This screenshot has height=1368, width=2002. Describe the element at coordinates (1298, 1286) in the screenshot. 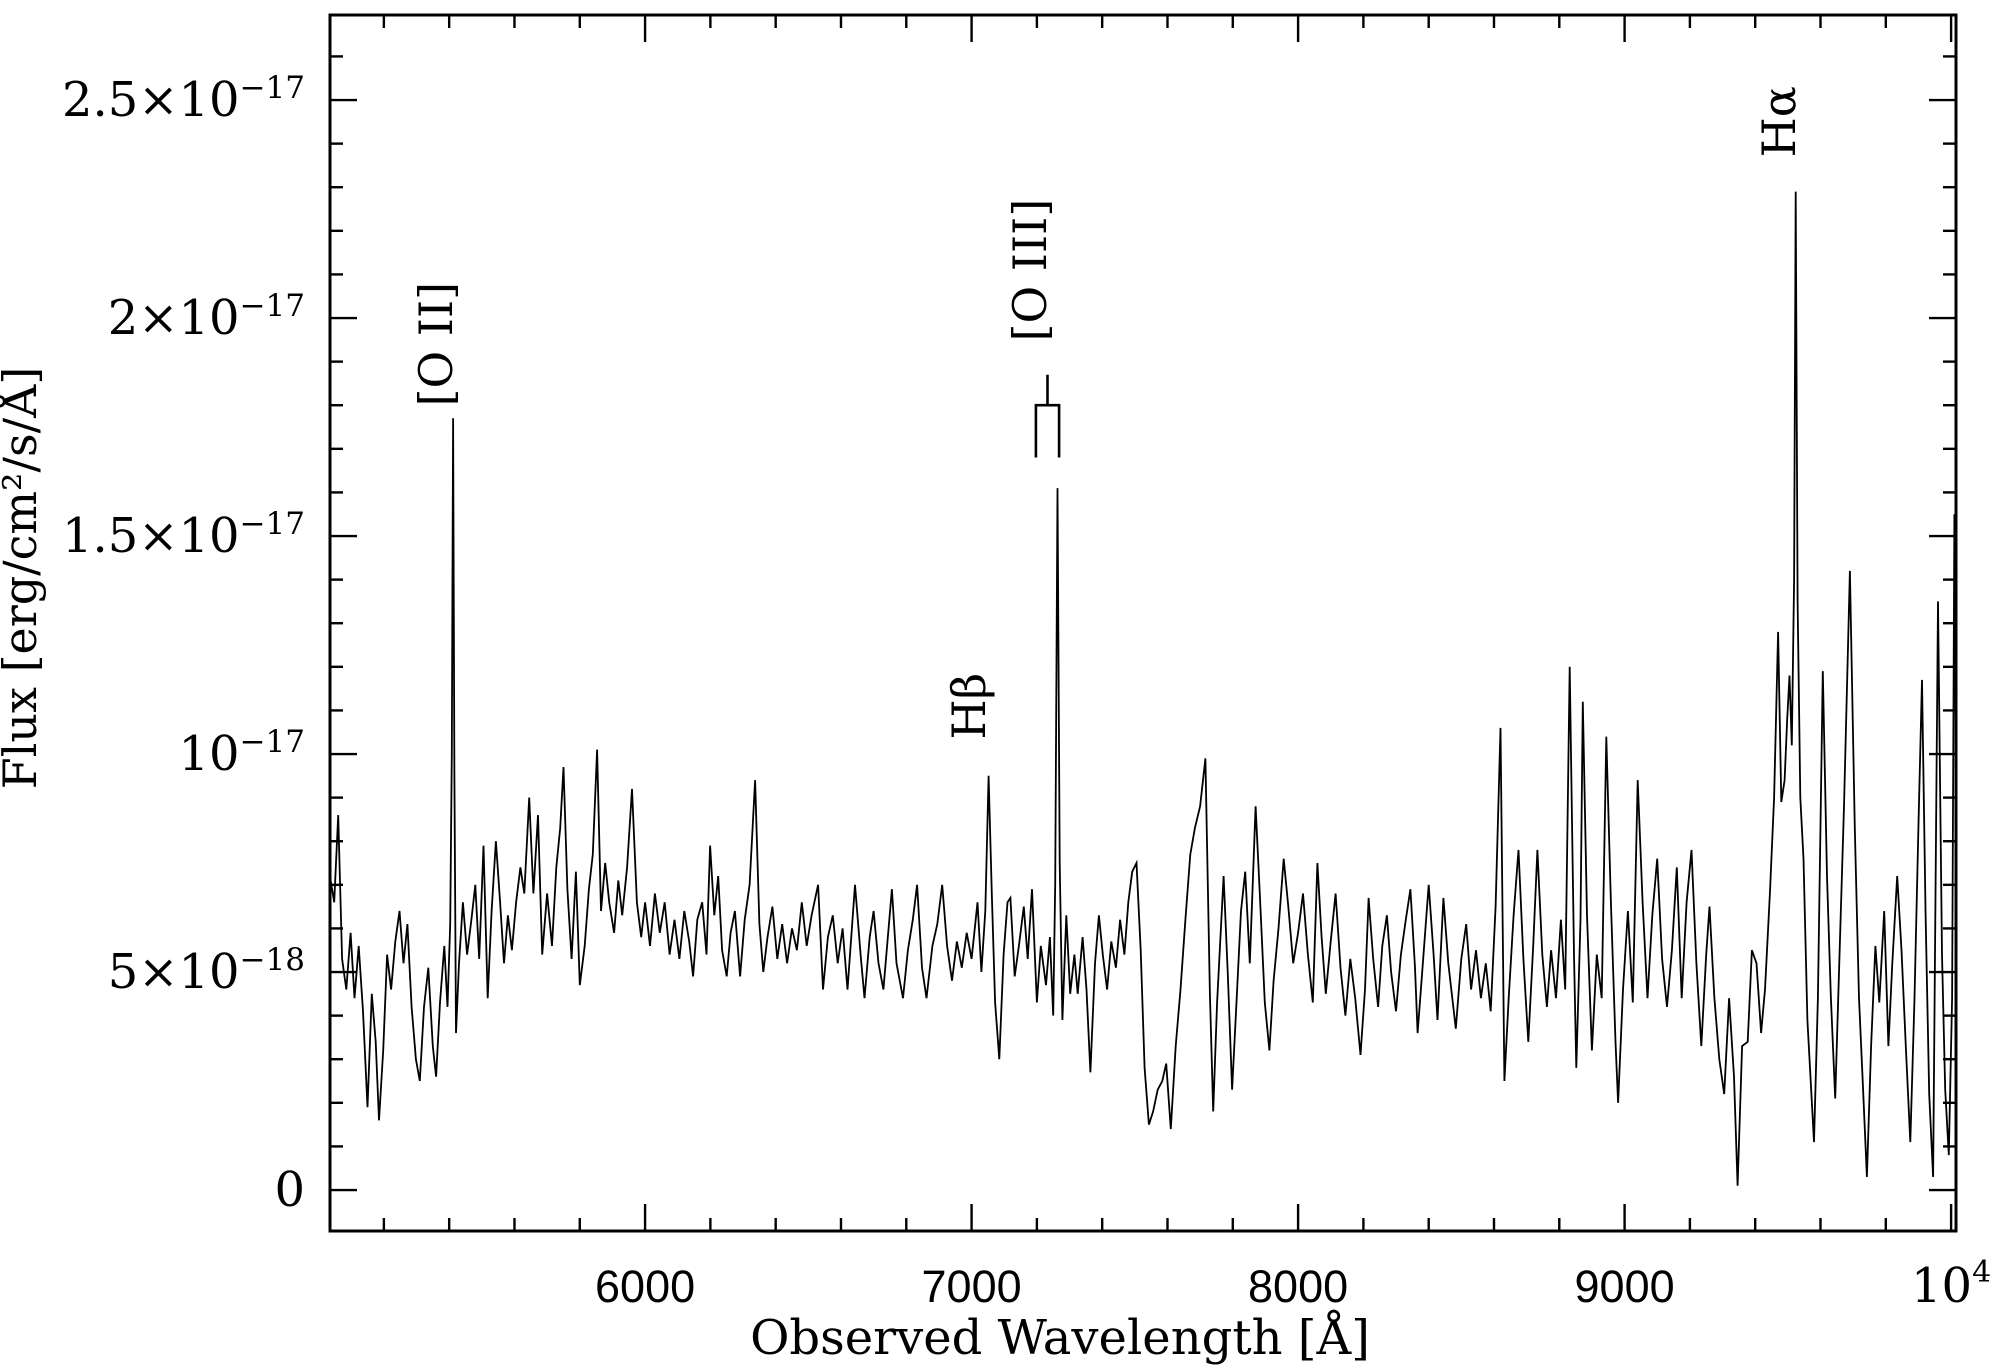

I see `tick-label: 8000` at that location.